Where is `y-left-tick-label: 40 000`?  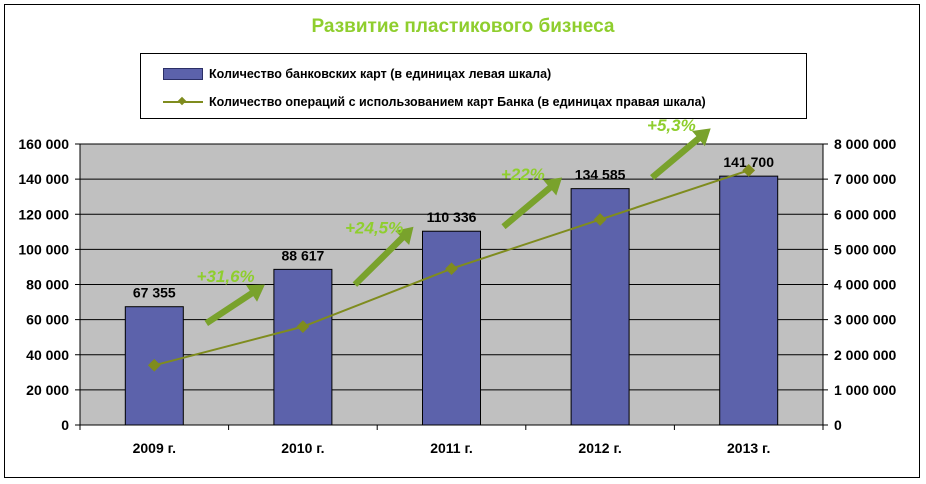 y-left-tick-label: 40 000 is located at coordinates (47, 355).